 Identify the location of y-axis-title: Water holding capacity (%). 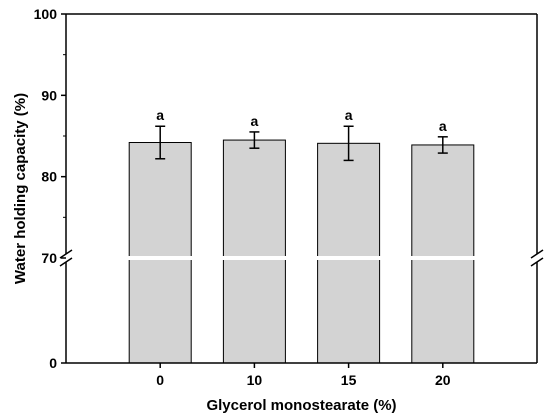
(20, 188).